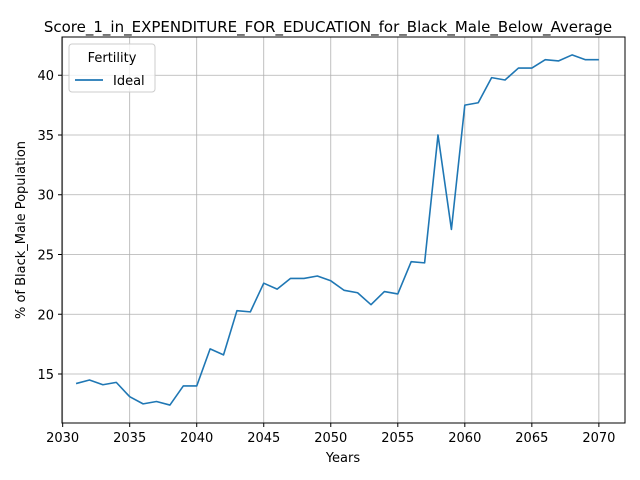 The width and height of the screenshot is (640, 480). Describe the element at coordinates (45, 76) in the screenshot. I see `y-tick-label: 40` at that location.